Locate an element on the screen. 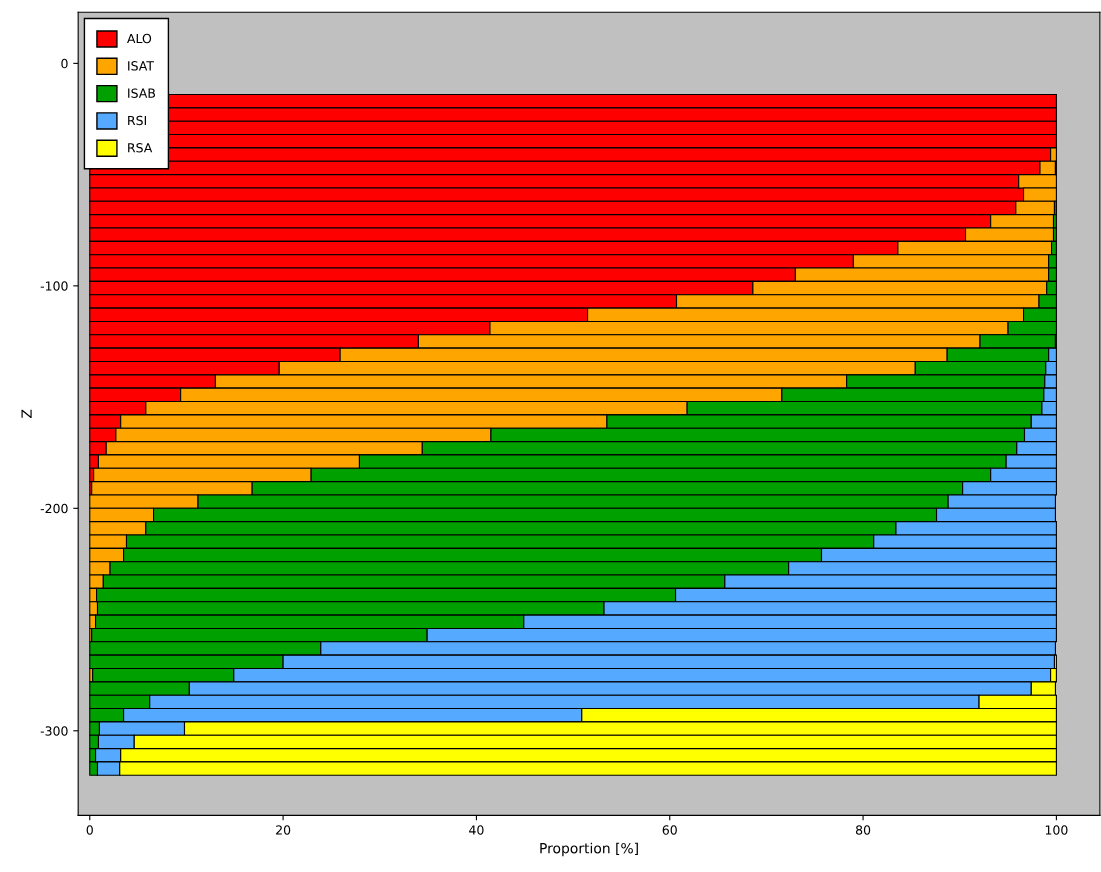 The image size is (1101, 872). x-tick-label: 20 is located at coordinates (283, 830).